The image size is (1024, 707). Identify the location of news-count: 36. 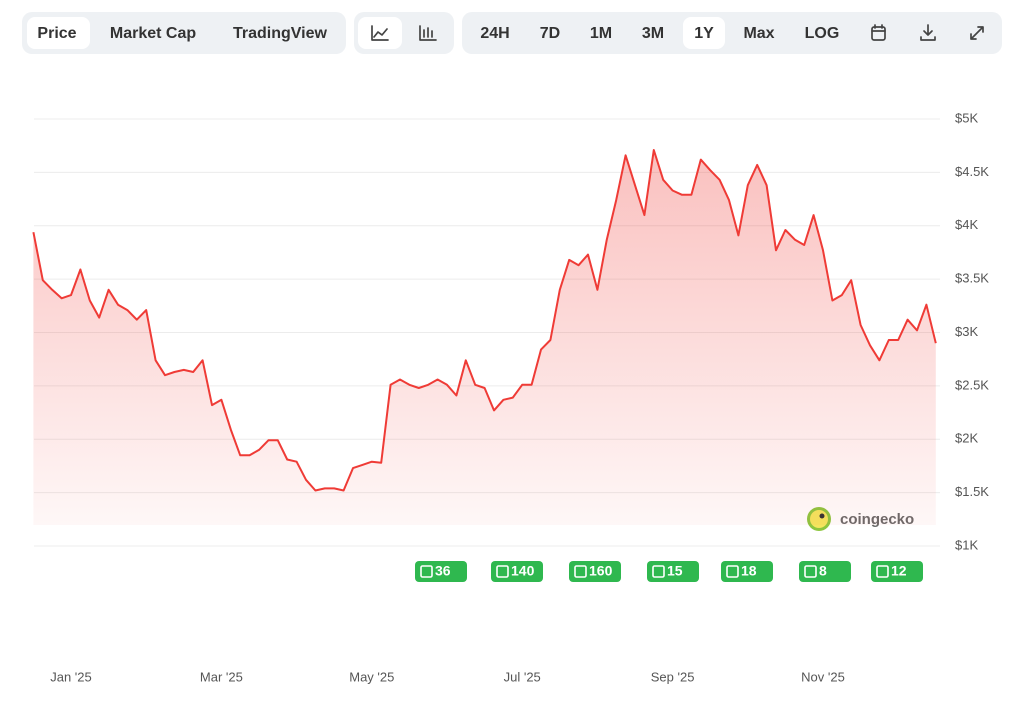
(443, 571).